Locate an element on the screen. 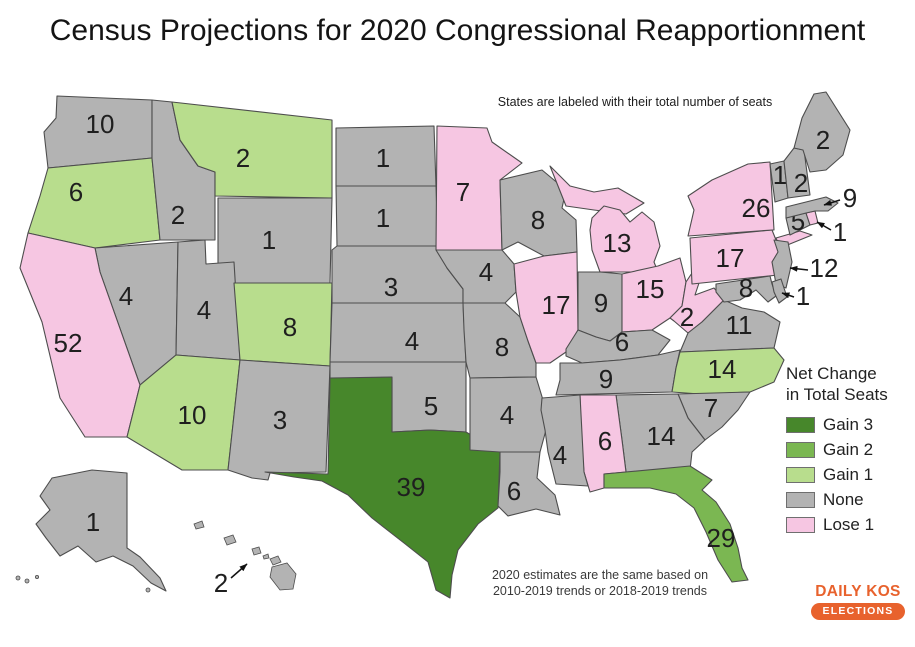 This screenshot has width=915, height=647. state-north-dakota: 1 is located at coordinates (386, 156).